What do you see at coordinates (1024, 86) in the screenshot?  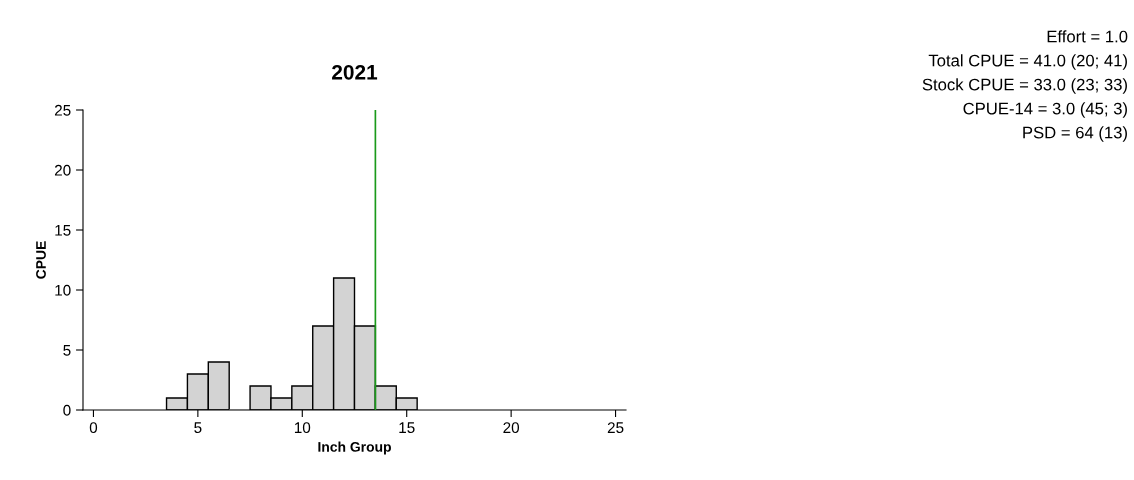 I see `text: Stock CPUE = 33.0 (23; 33)` at bounding box center [1024, 86].